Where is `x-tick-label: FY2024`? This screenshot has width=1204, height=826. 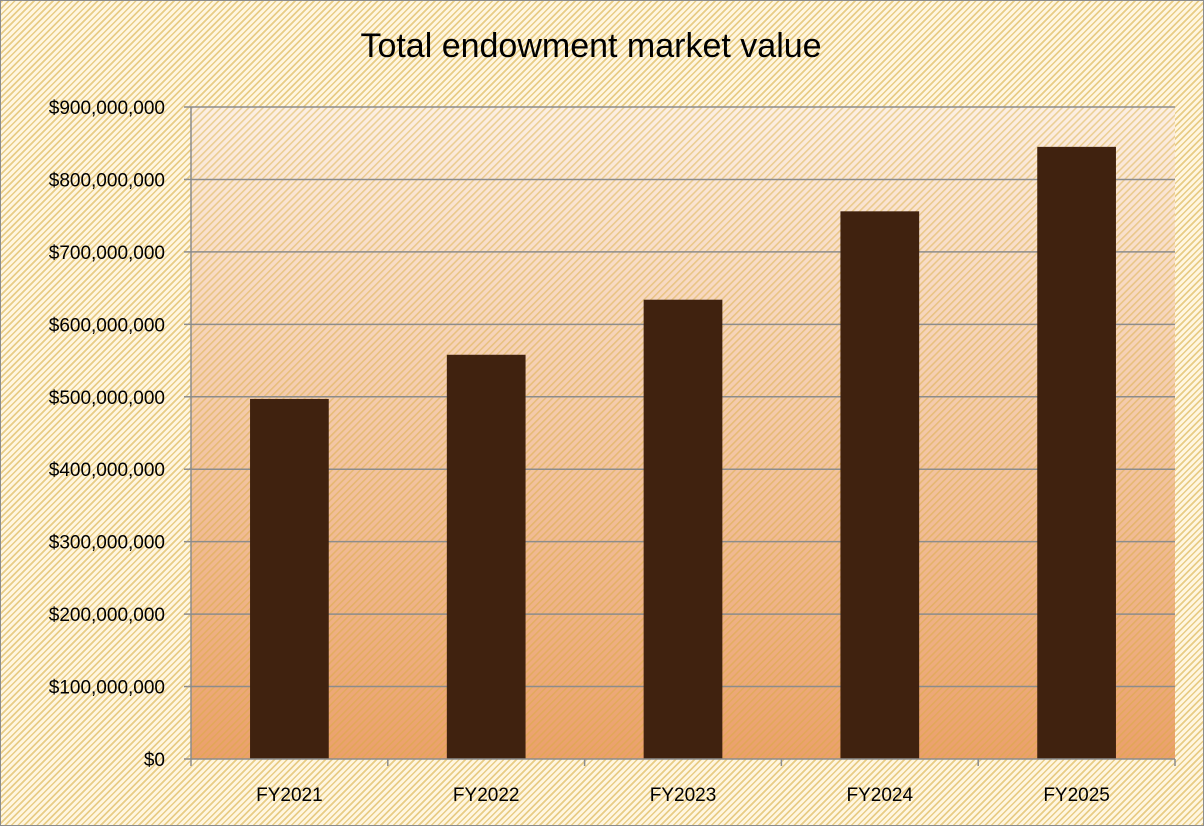 x-tick-label: FY2024 is located at coordinates (880, 795).